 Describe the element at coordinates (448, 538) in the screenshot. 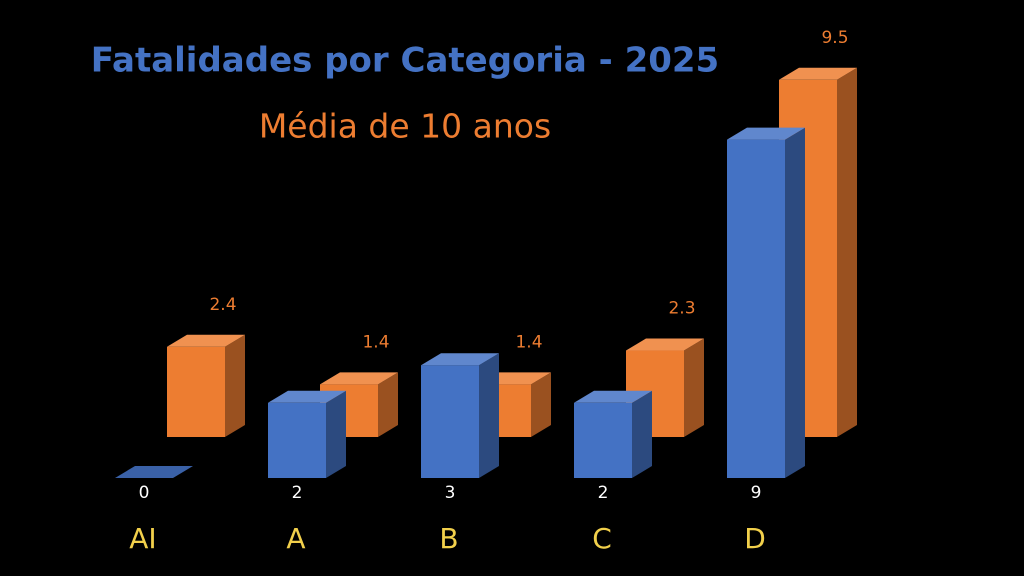

I see `x-tick-label: B` at that location.